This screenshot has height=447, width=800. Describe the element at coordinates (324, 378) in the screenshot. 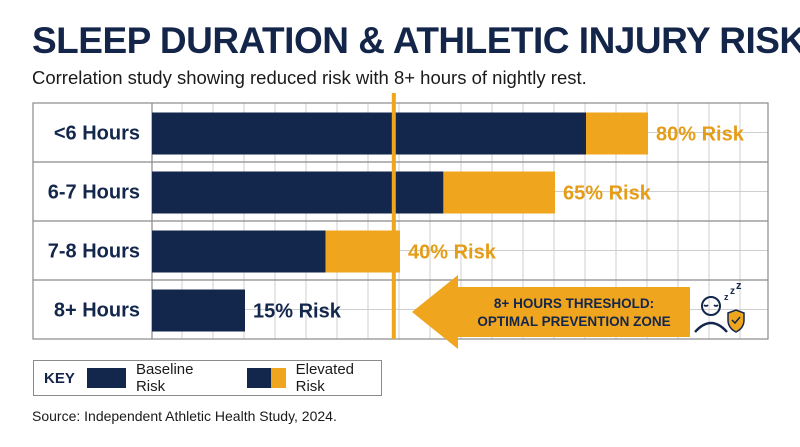

I see `legend-label-elevated: Elevated Risk` at that location.